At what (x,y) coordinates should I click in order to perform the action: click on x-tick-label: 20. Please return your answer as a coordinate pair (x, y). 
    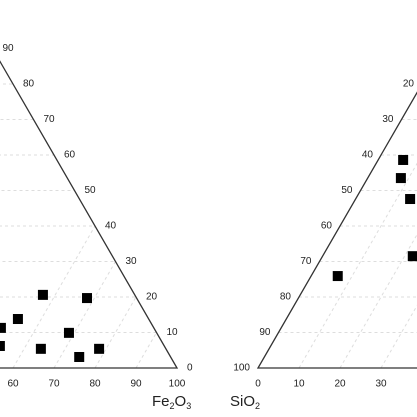
    Looking at the image, I should click on (340, 384).